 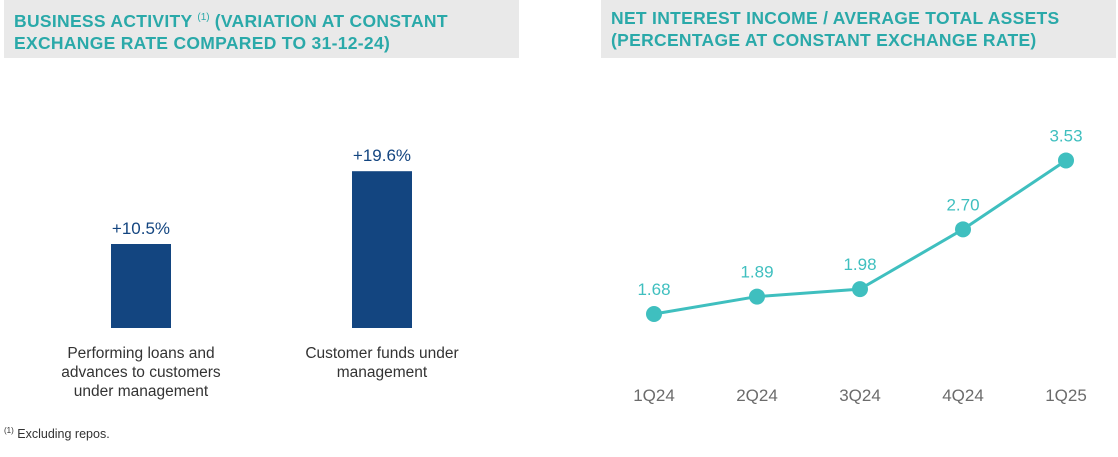 I want to click on bar-value-label-1: +19.6%, so click(x=382, y=155).